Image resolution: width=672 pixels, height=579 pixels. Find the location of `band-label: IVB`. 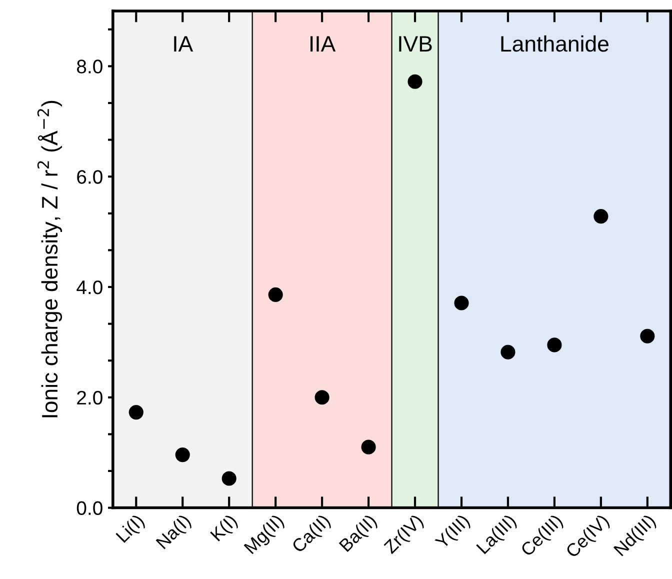

band-label: IVB is located at coordinates (415, 44).